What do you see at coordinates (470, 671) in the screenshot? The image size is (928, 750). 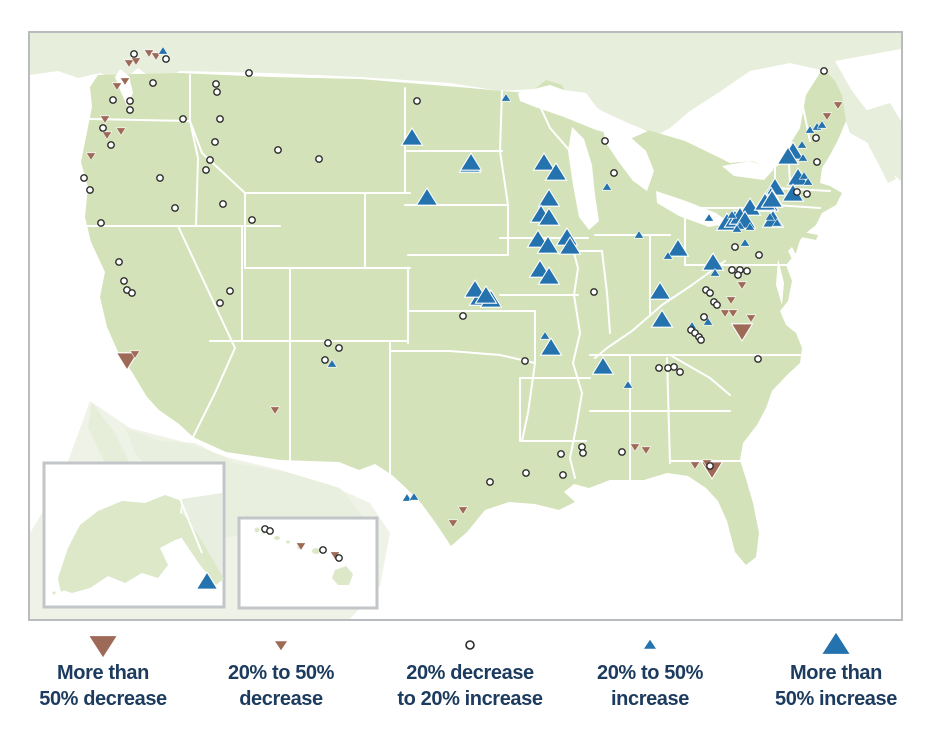 I see `legend-item-20-decrease-to-20-increase: 20% decrease to 20% increase` at bounding box center [470, 671].